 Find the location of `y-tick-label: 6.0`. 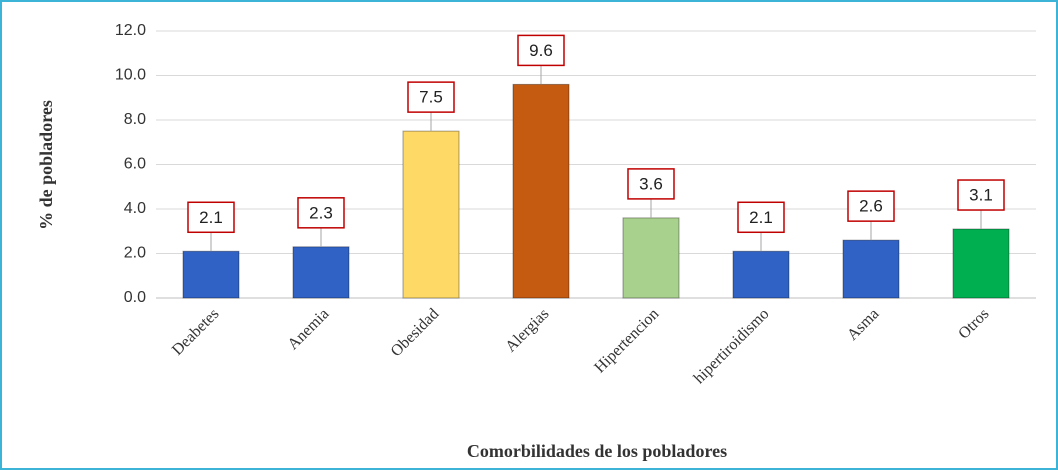

y-tick-label: 6.0 is located at coordinates (135, 164).